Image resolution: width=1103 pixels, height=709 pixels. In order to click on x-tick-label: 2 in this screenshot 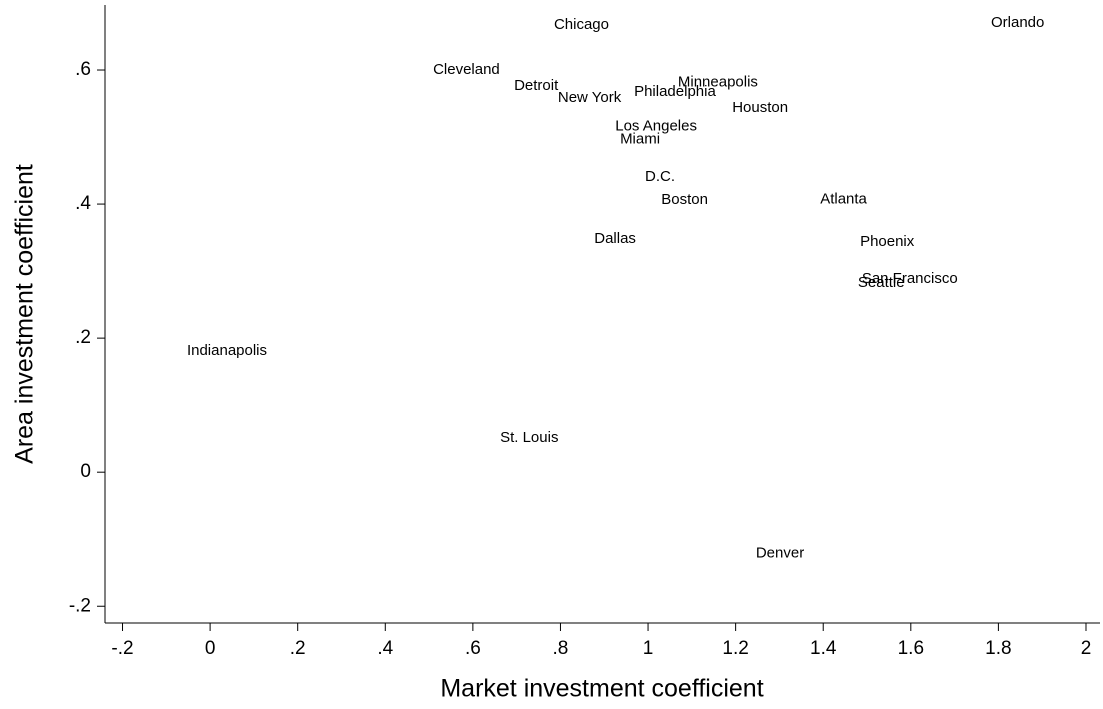, I will do `click(1086, 648)`.